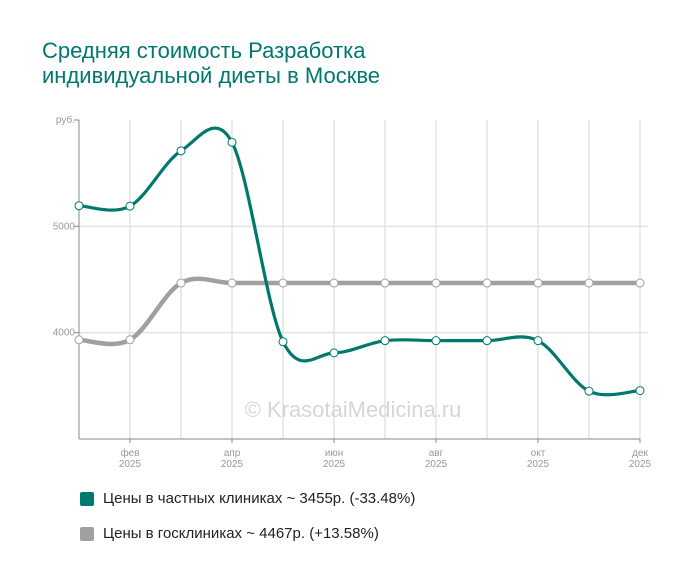 The width and height of the screenshot is (700, 583). I want to click on x-tick-label-month: июн, so click(334, 453).